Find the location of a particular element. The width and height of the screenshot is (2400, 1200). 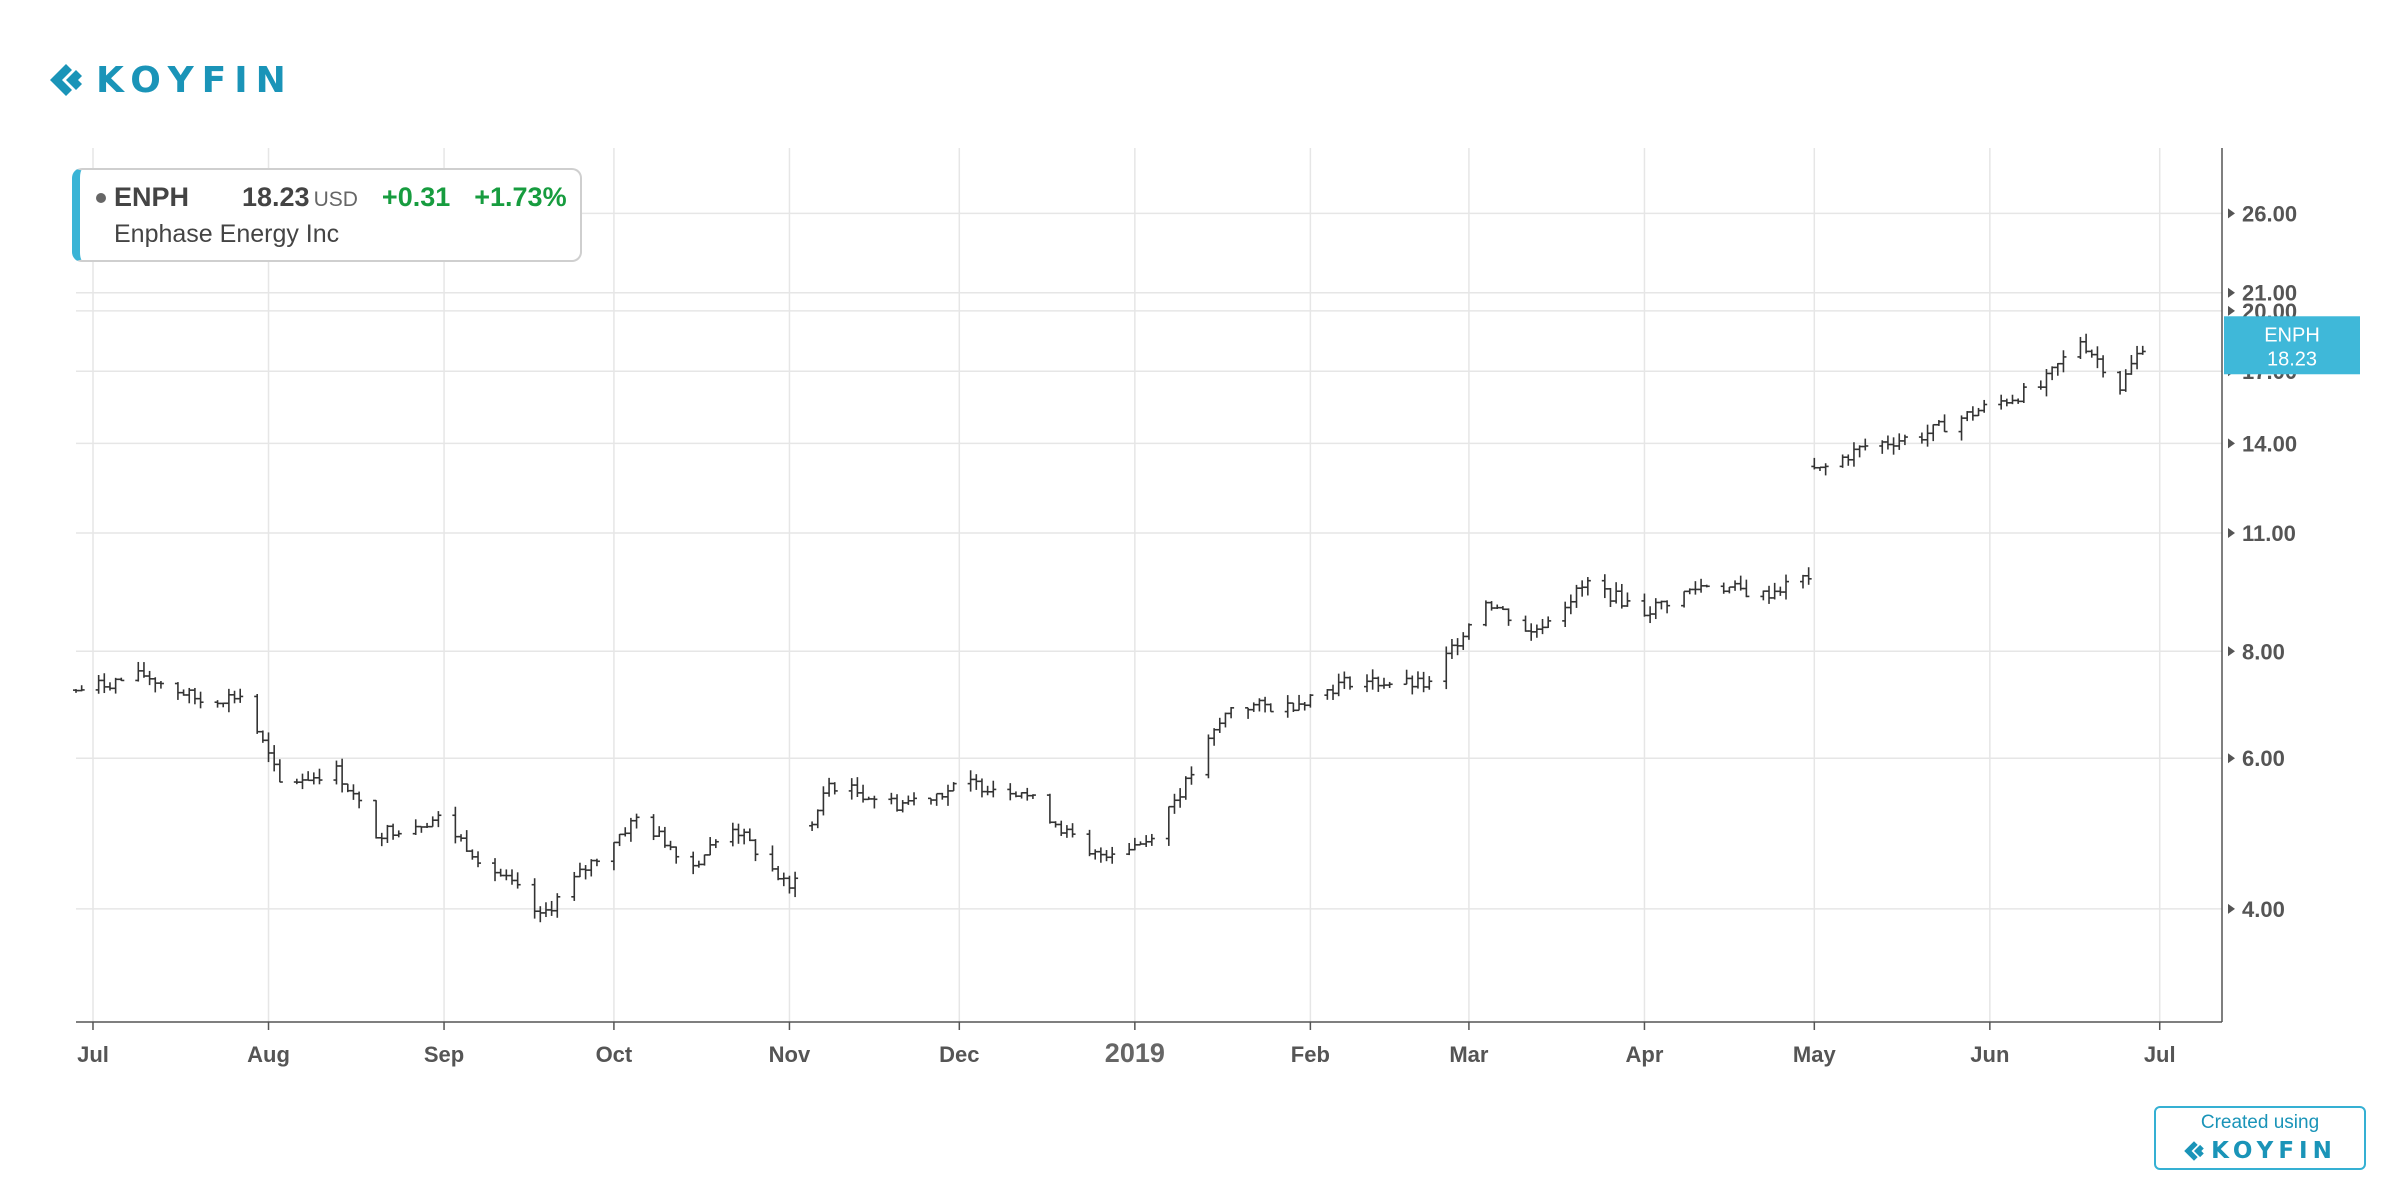

currency: USD is located at coordinates (335, 199).